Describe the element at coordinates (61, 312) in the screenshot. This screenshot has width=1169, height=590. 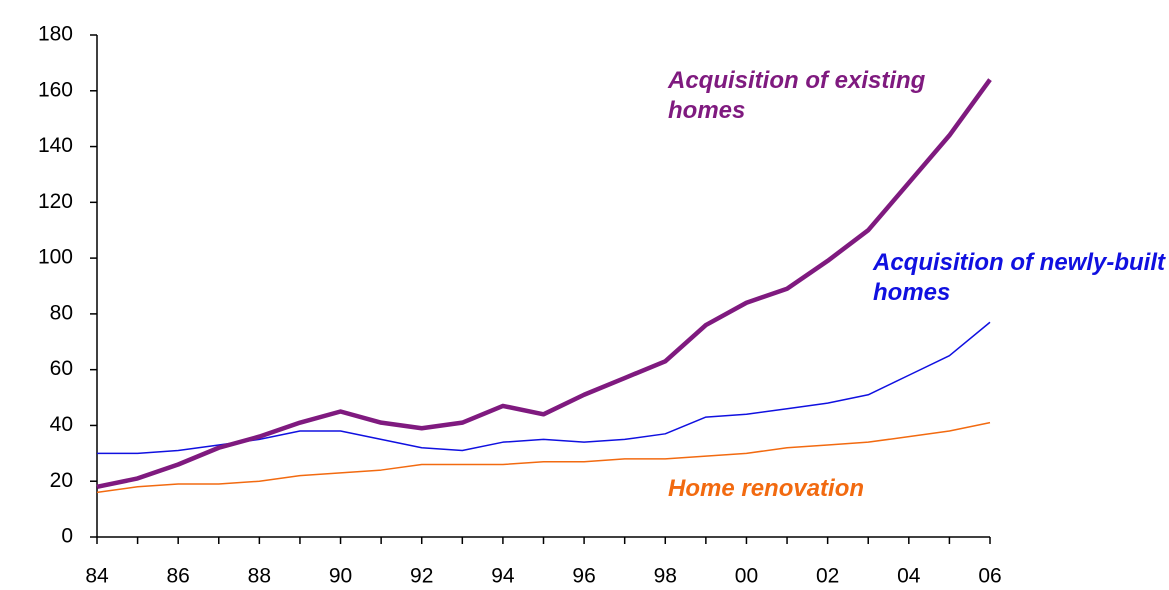
I see `y-tick-label: 80` at that location.